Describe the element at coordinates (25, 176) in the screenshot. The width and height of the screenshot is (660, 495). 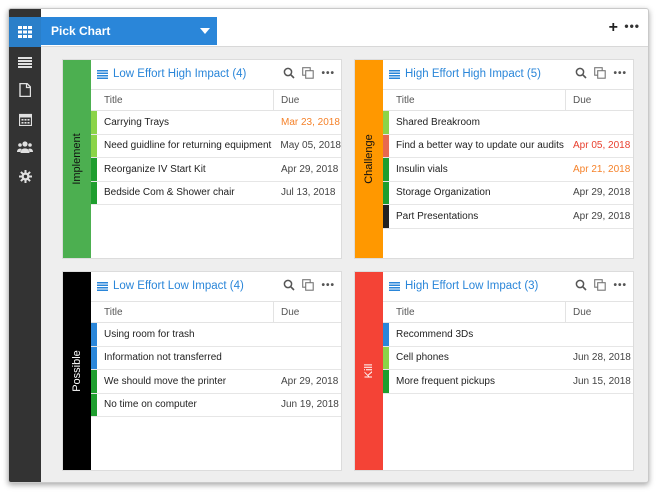
I see `gear-icon` at that location.